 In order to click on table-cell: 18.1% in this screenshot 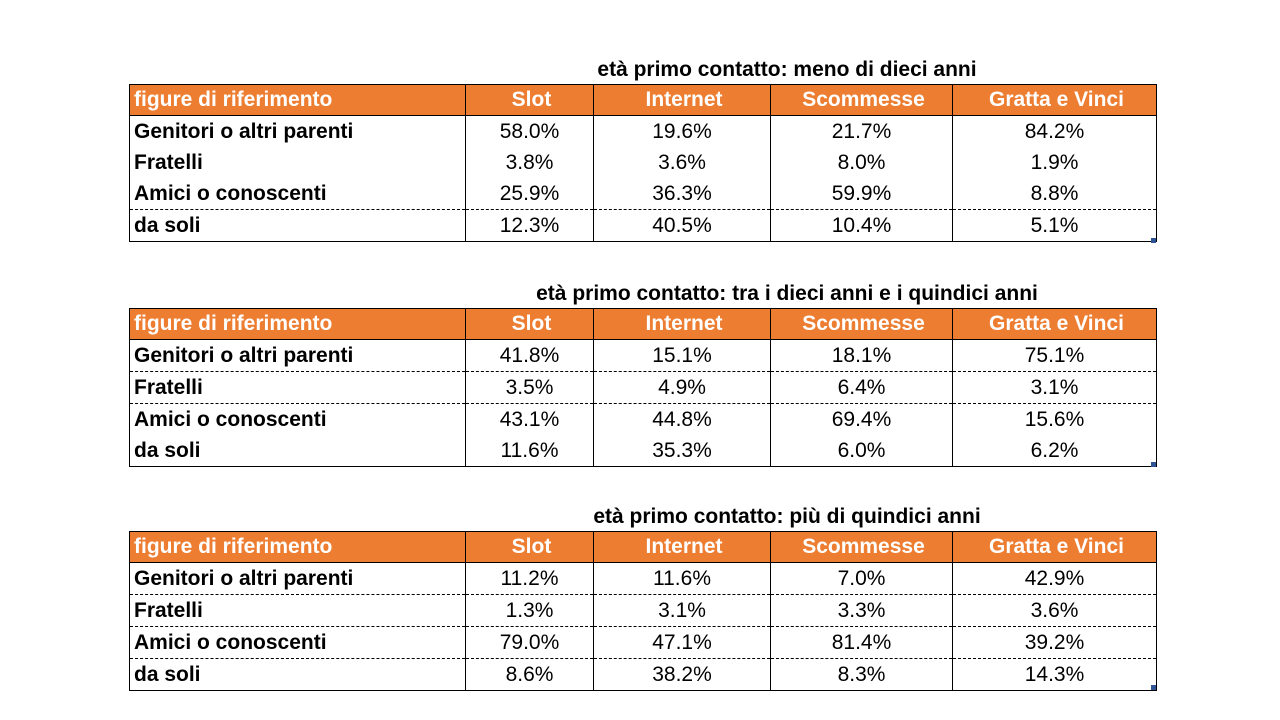, I will do `click(861, 355)`.